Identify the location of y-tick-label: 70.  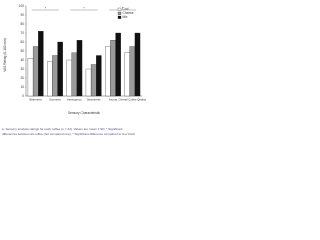
(22, 33).